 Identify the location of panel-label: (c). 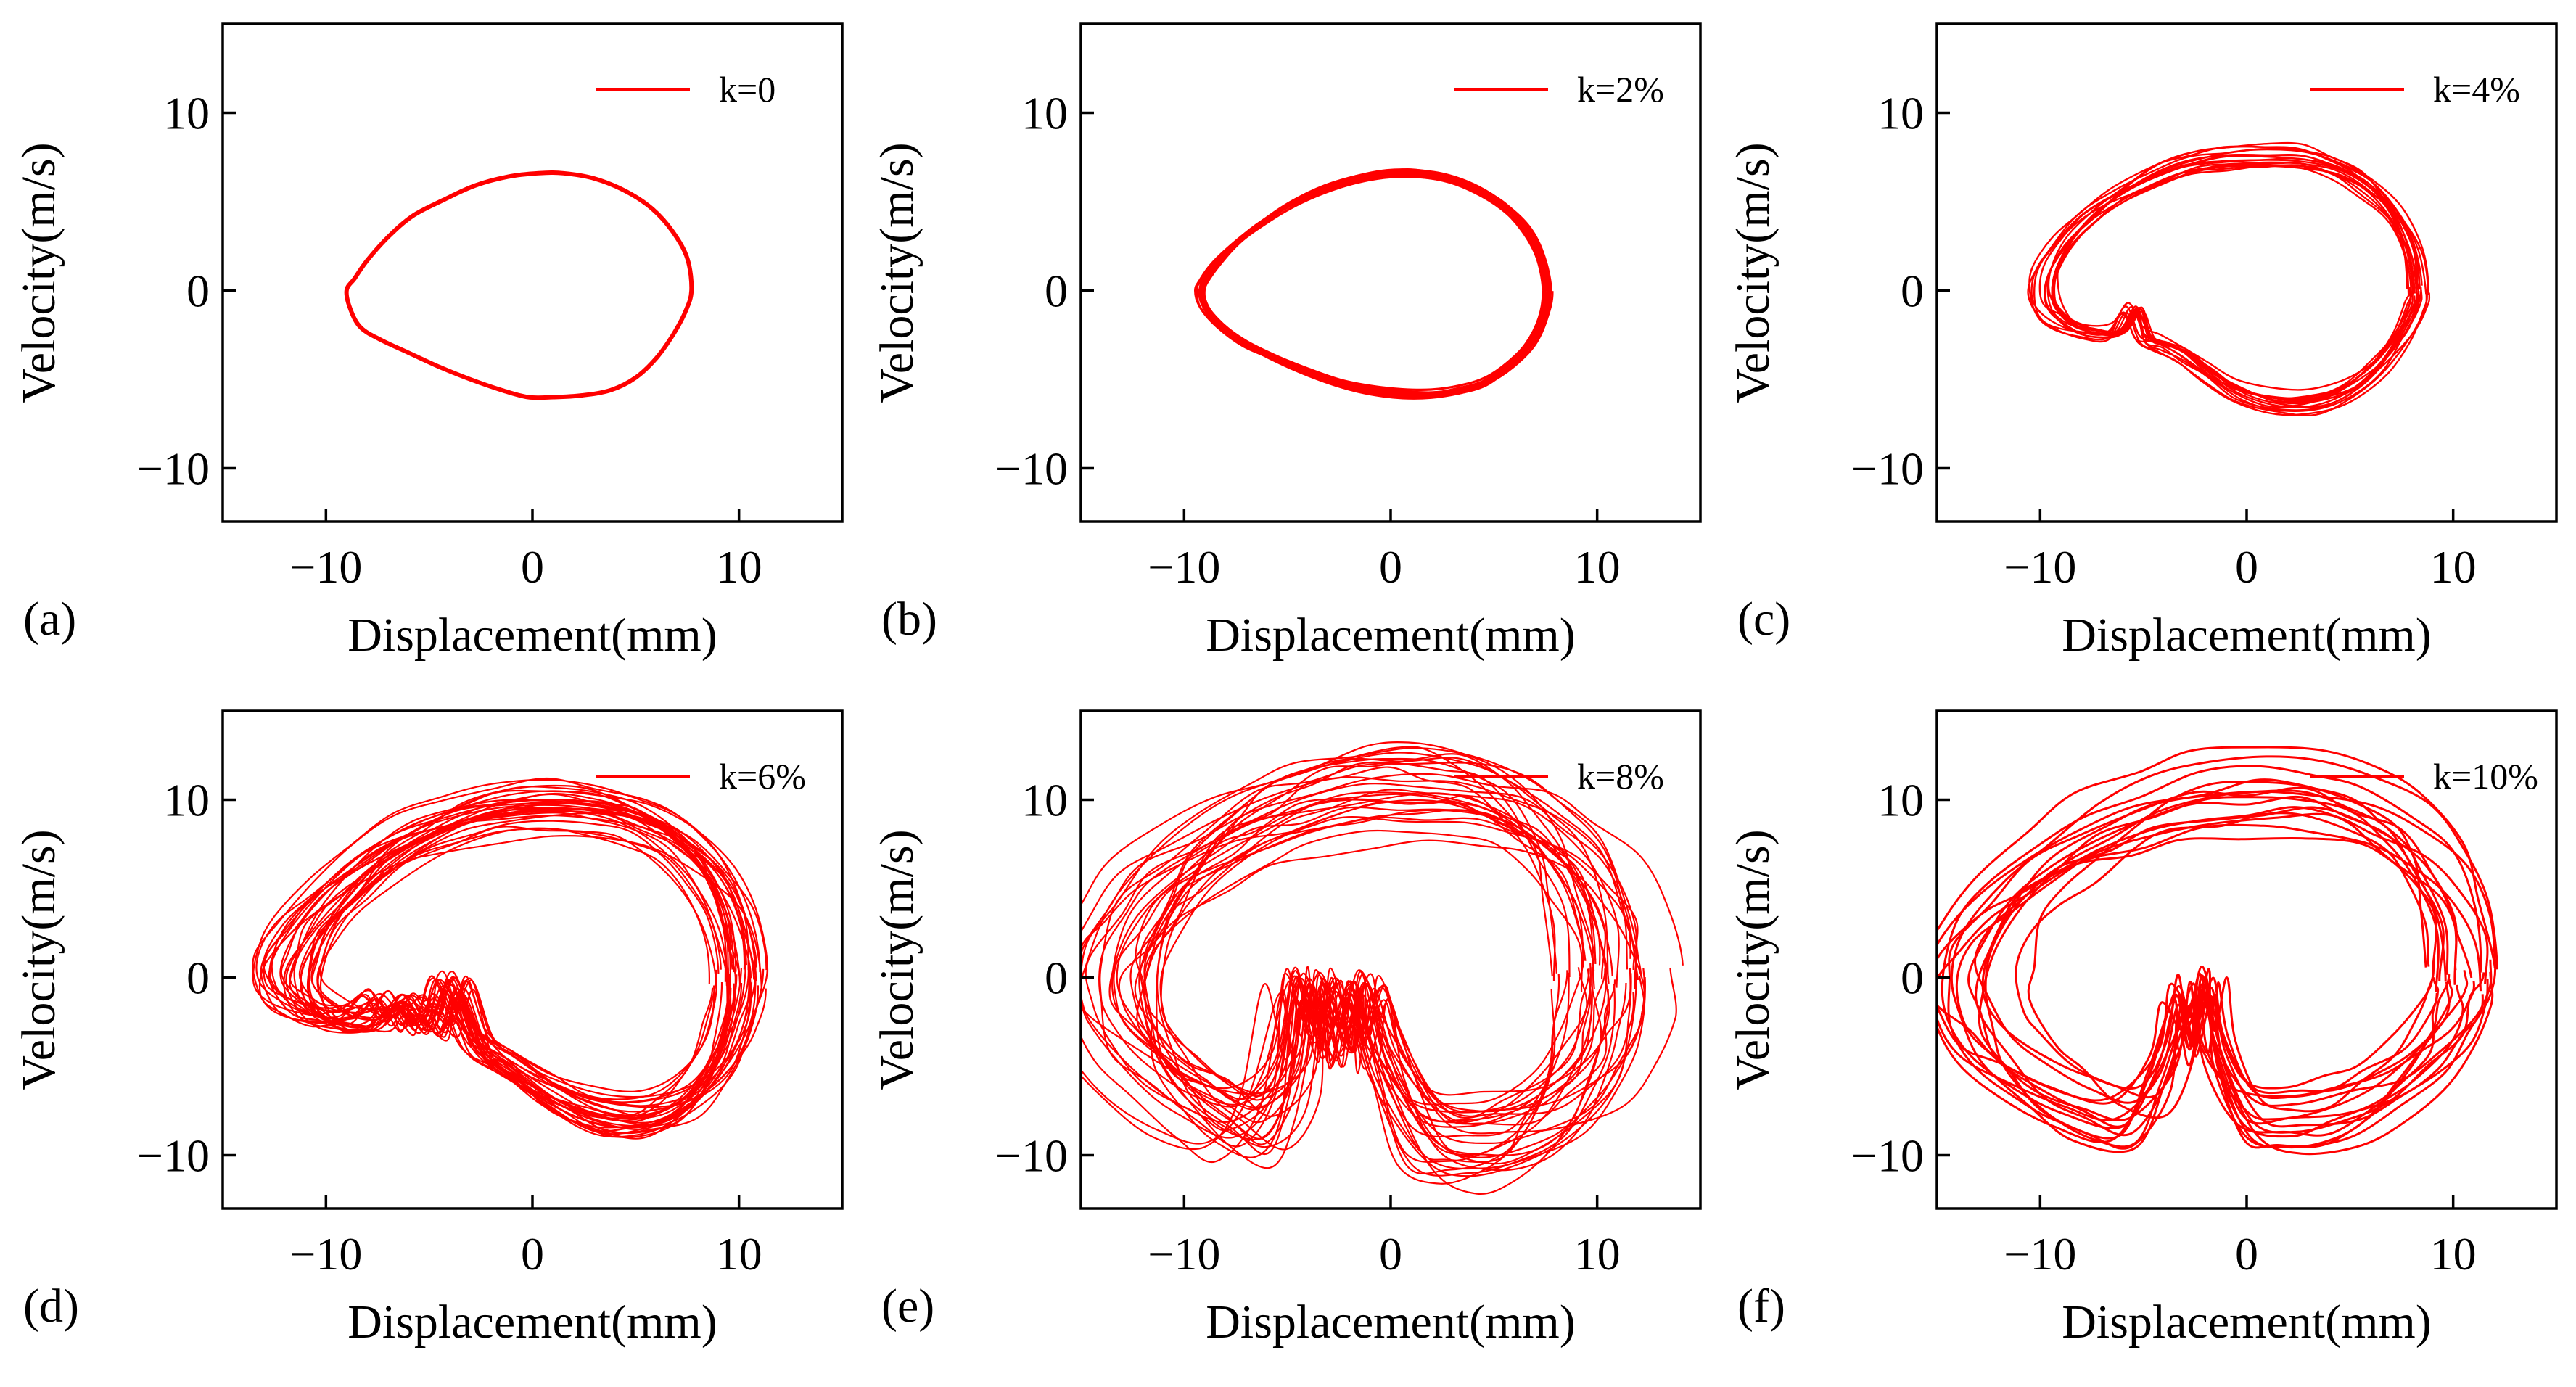
(1764, 619).